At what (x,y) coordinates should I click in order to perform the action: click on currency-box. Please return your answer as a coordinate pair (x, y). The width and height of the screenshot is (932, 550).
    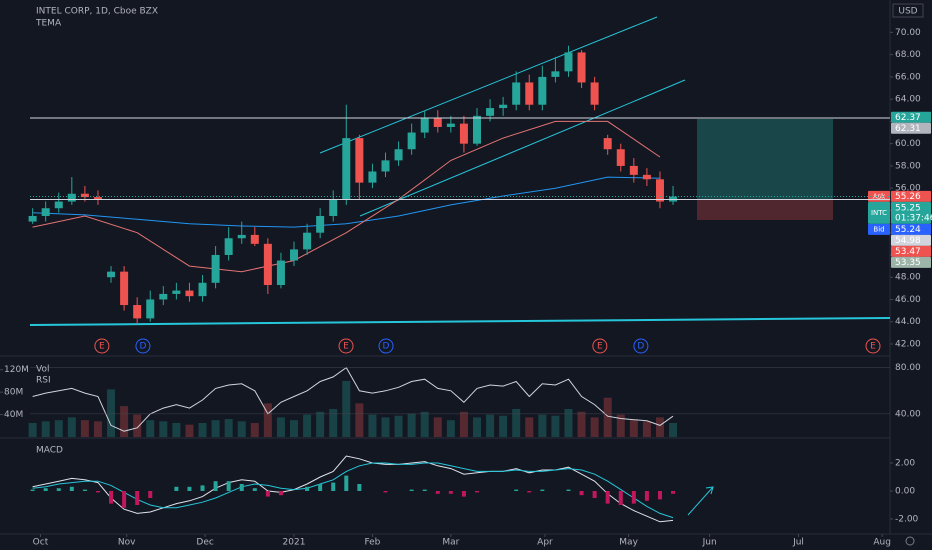
    Looking at the image, I should click on (908, 10).